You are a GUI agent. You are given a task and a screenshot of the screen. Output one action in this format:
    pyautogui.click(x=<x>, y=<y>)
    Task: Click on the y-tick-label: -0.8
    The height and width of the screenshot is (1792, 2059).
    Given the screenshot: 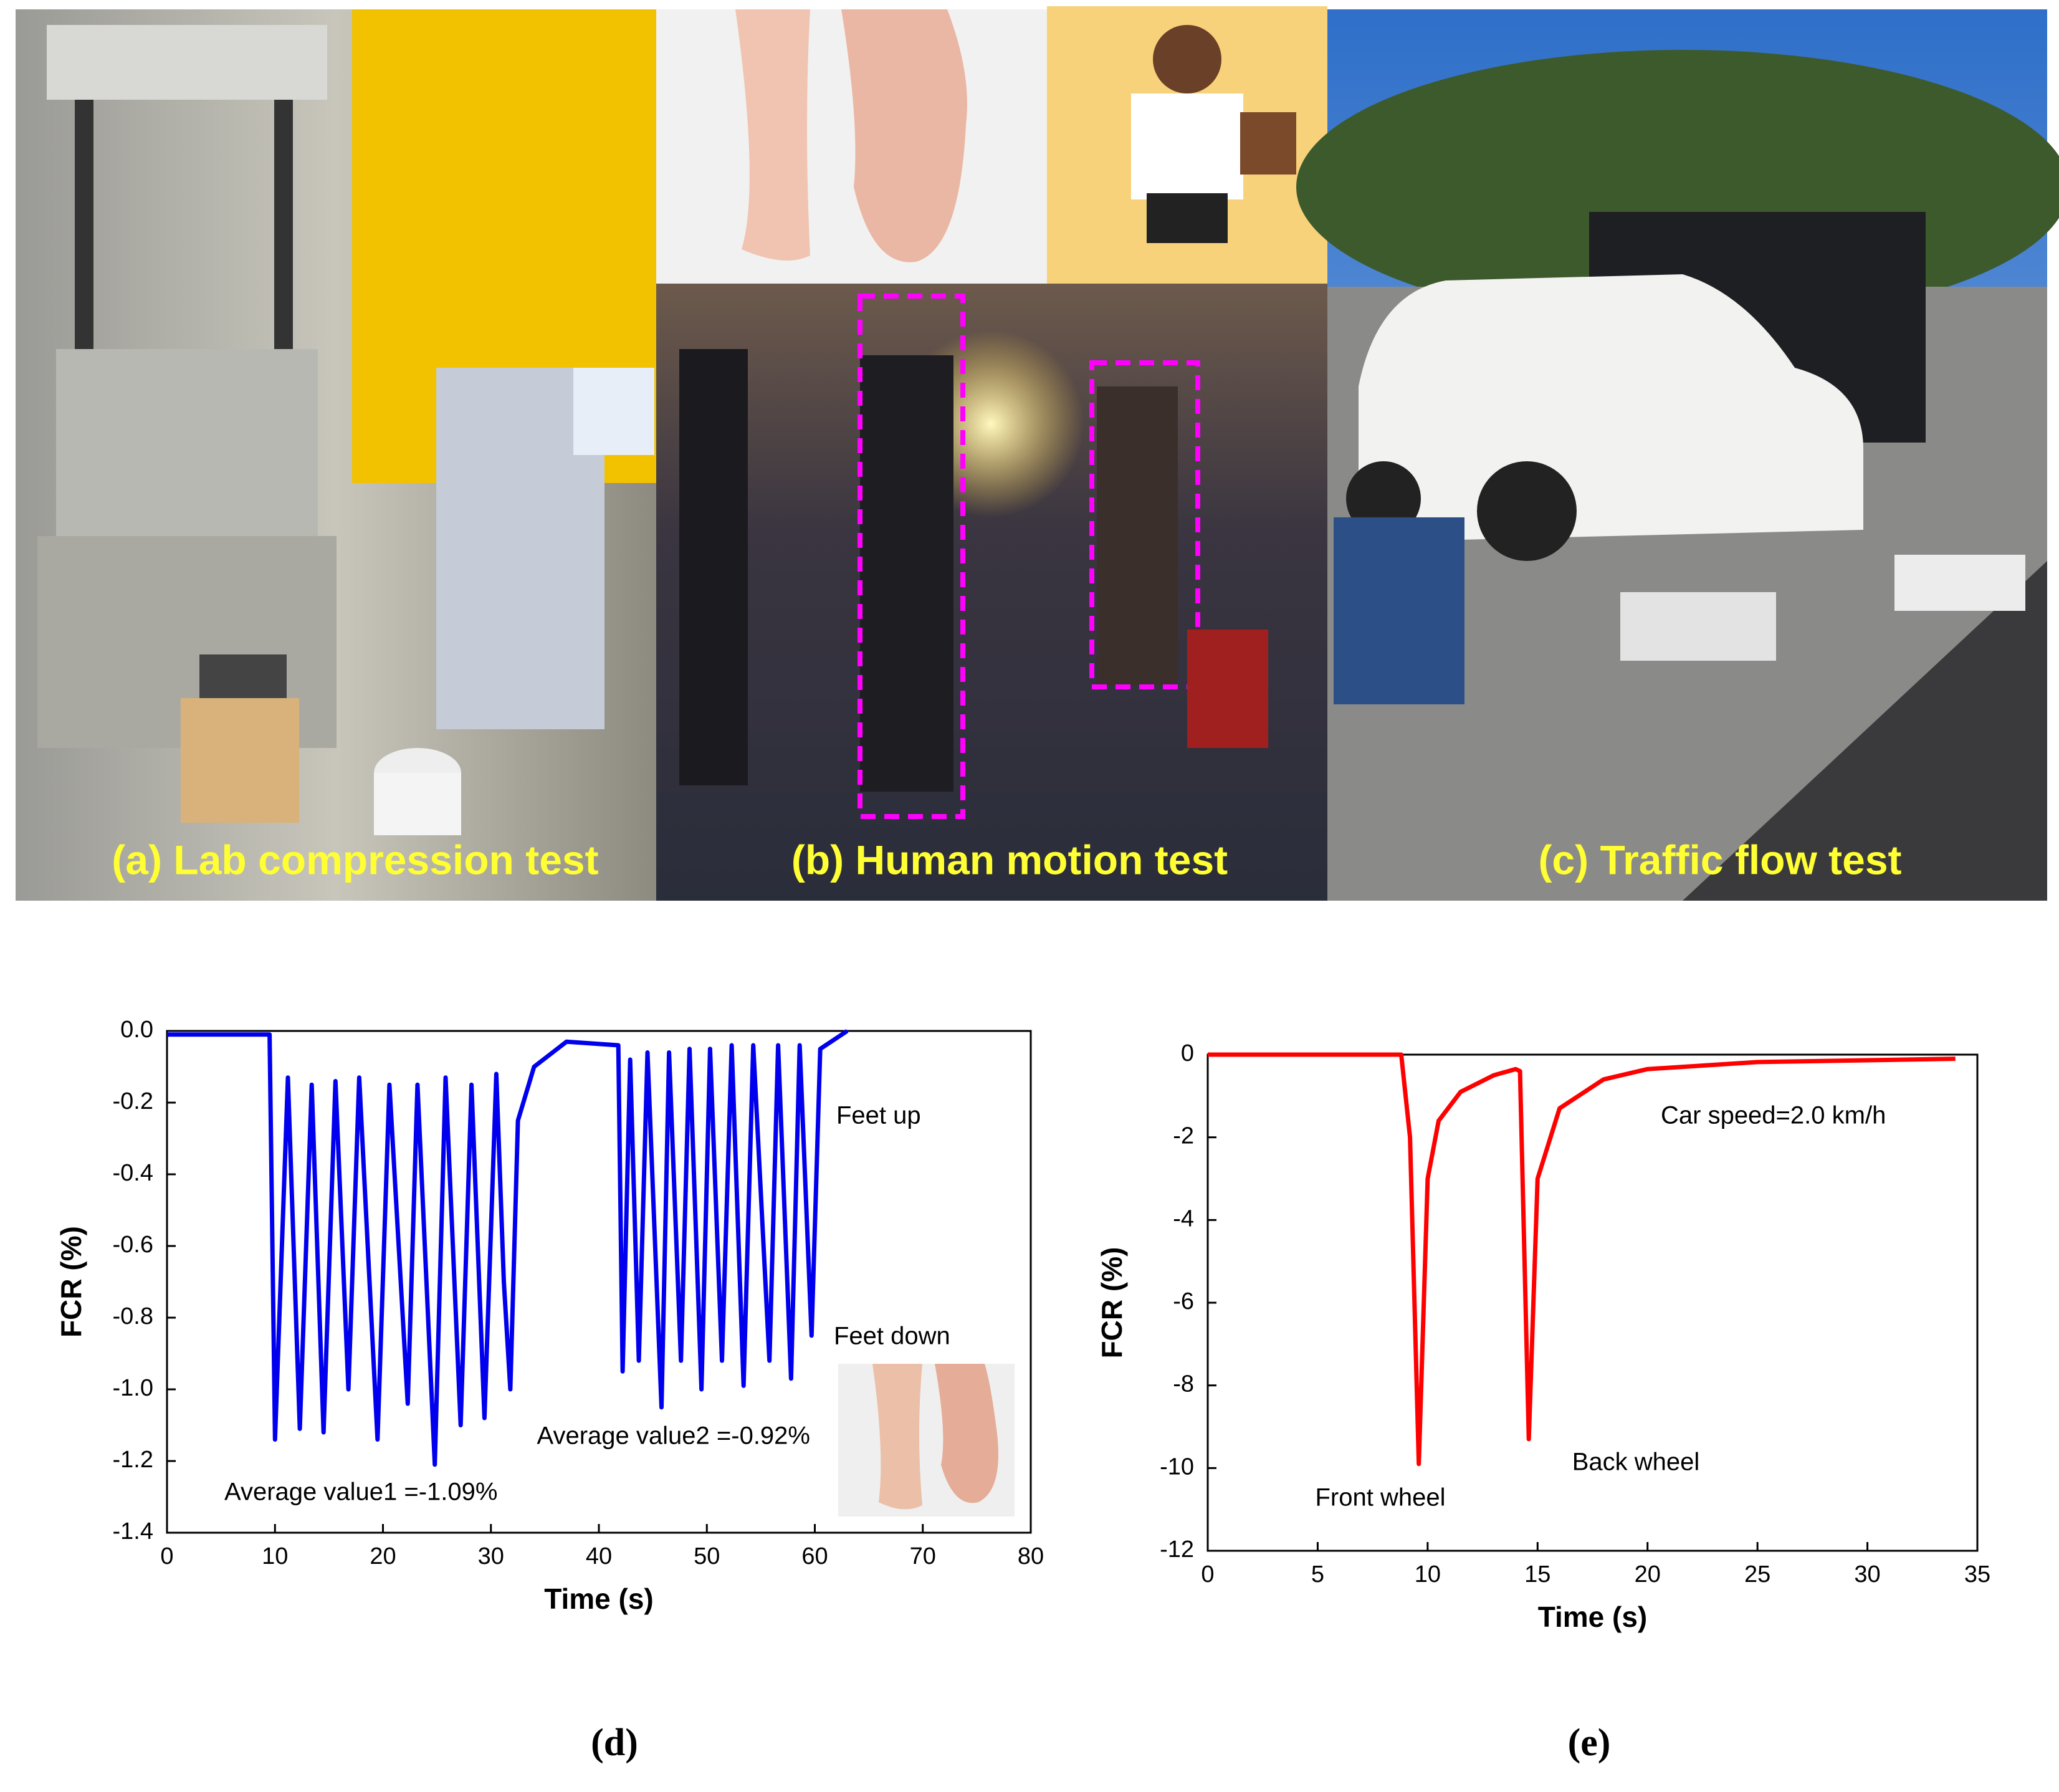 What is the action you would take?
    pyautogui.click(x=133, y=1316)
    